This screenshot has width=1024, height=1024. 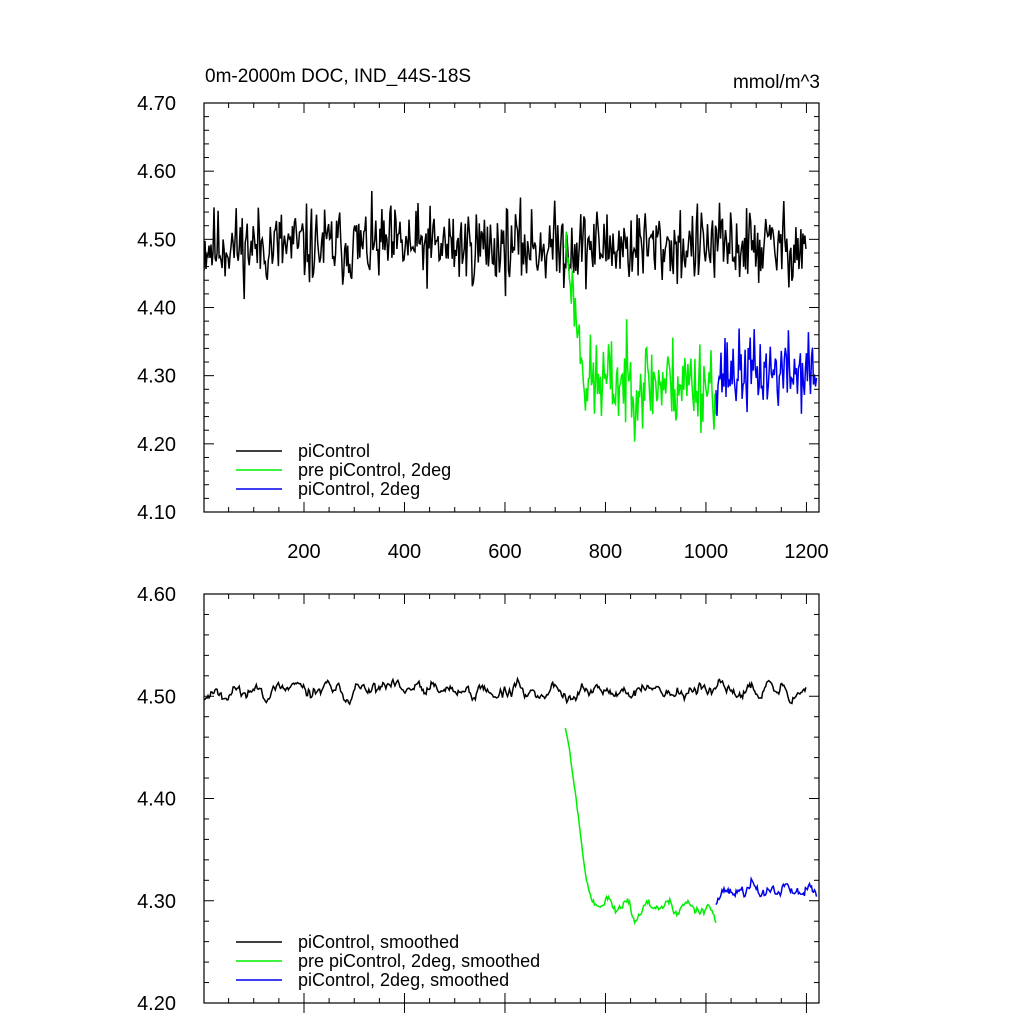 What do you see at coordinates (776, 82) in the screenshot?
I see `chart-units: mmol/m^3` at bounding box center [776, 82].